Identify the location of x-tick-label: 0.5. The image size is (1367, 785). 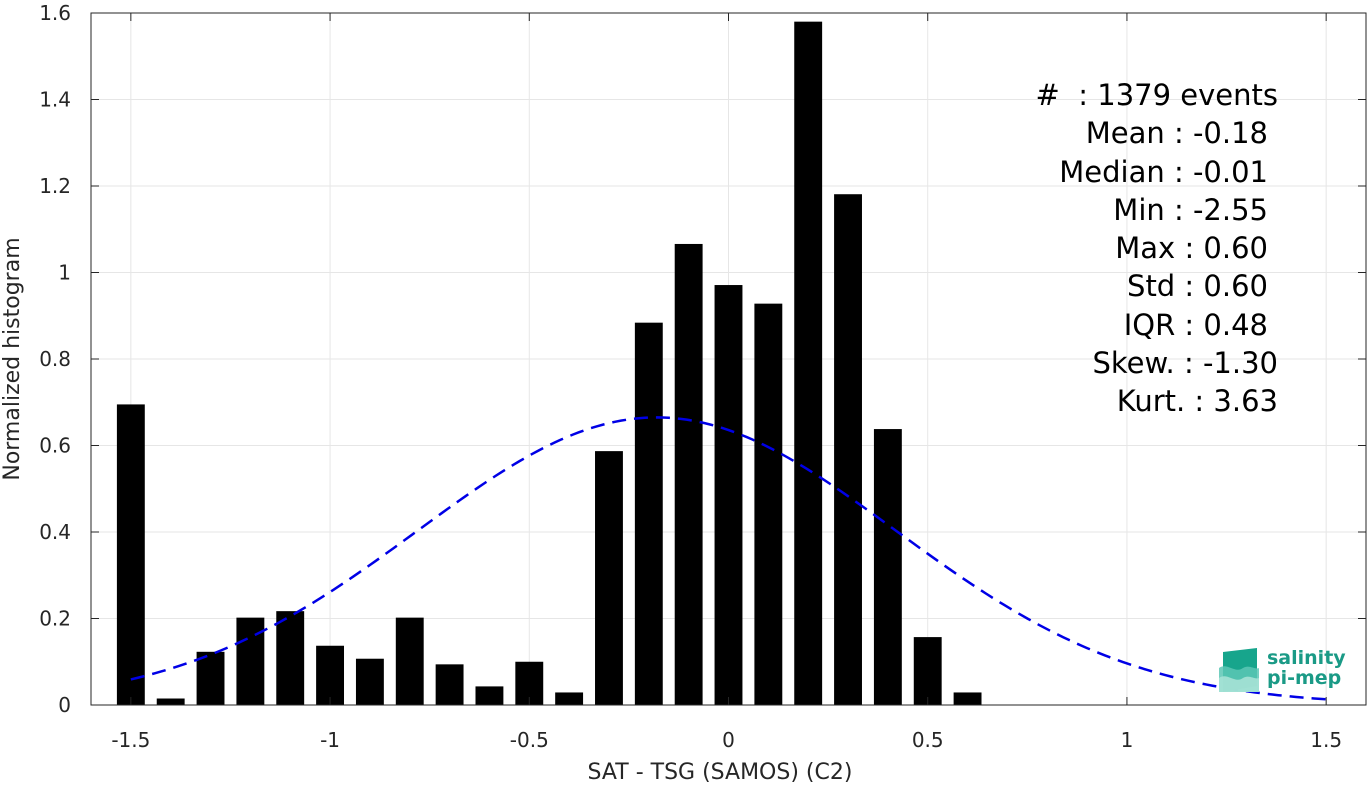
(928, 740).